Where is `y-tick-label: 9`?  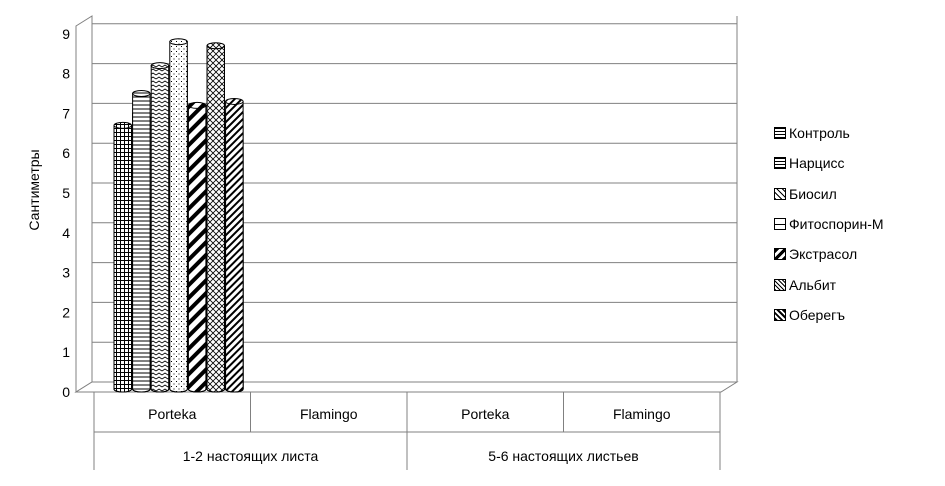 y-tick-label: 9 is located at coordinates (66, 34).